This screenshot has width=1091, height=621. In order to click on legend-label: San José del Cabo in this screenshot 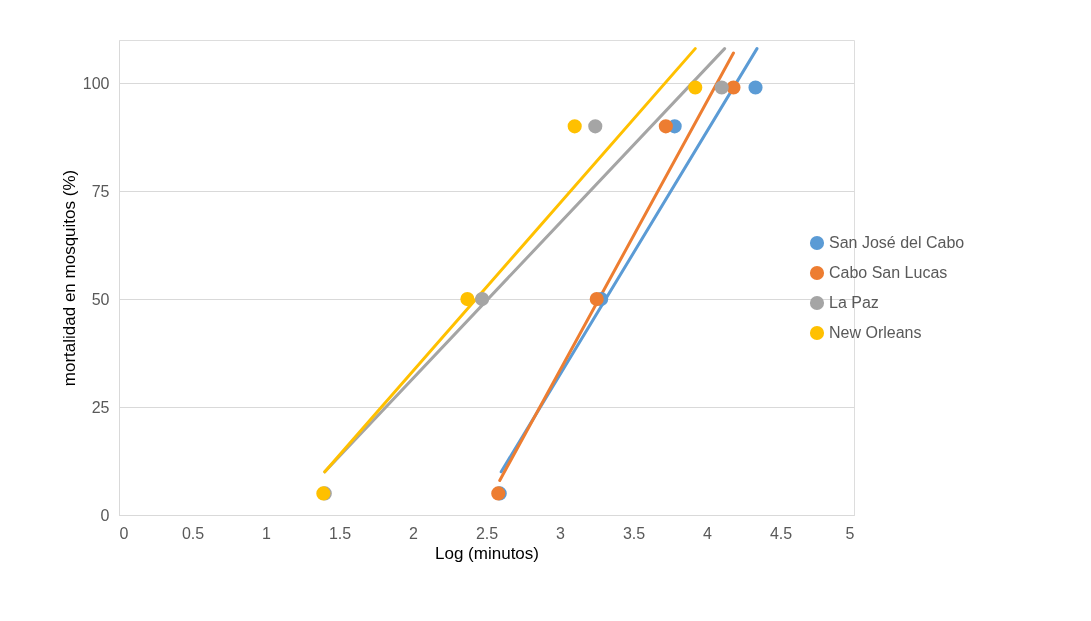, I will do `click(897, 242)`.